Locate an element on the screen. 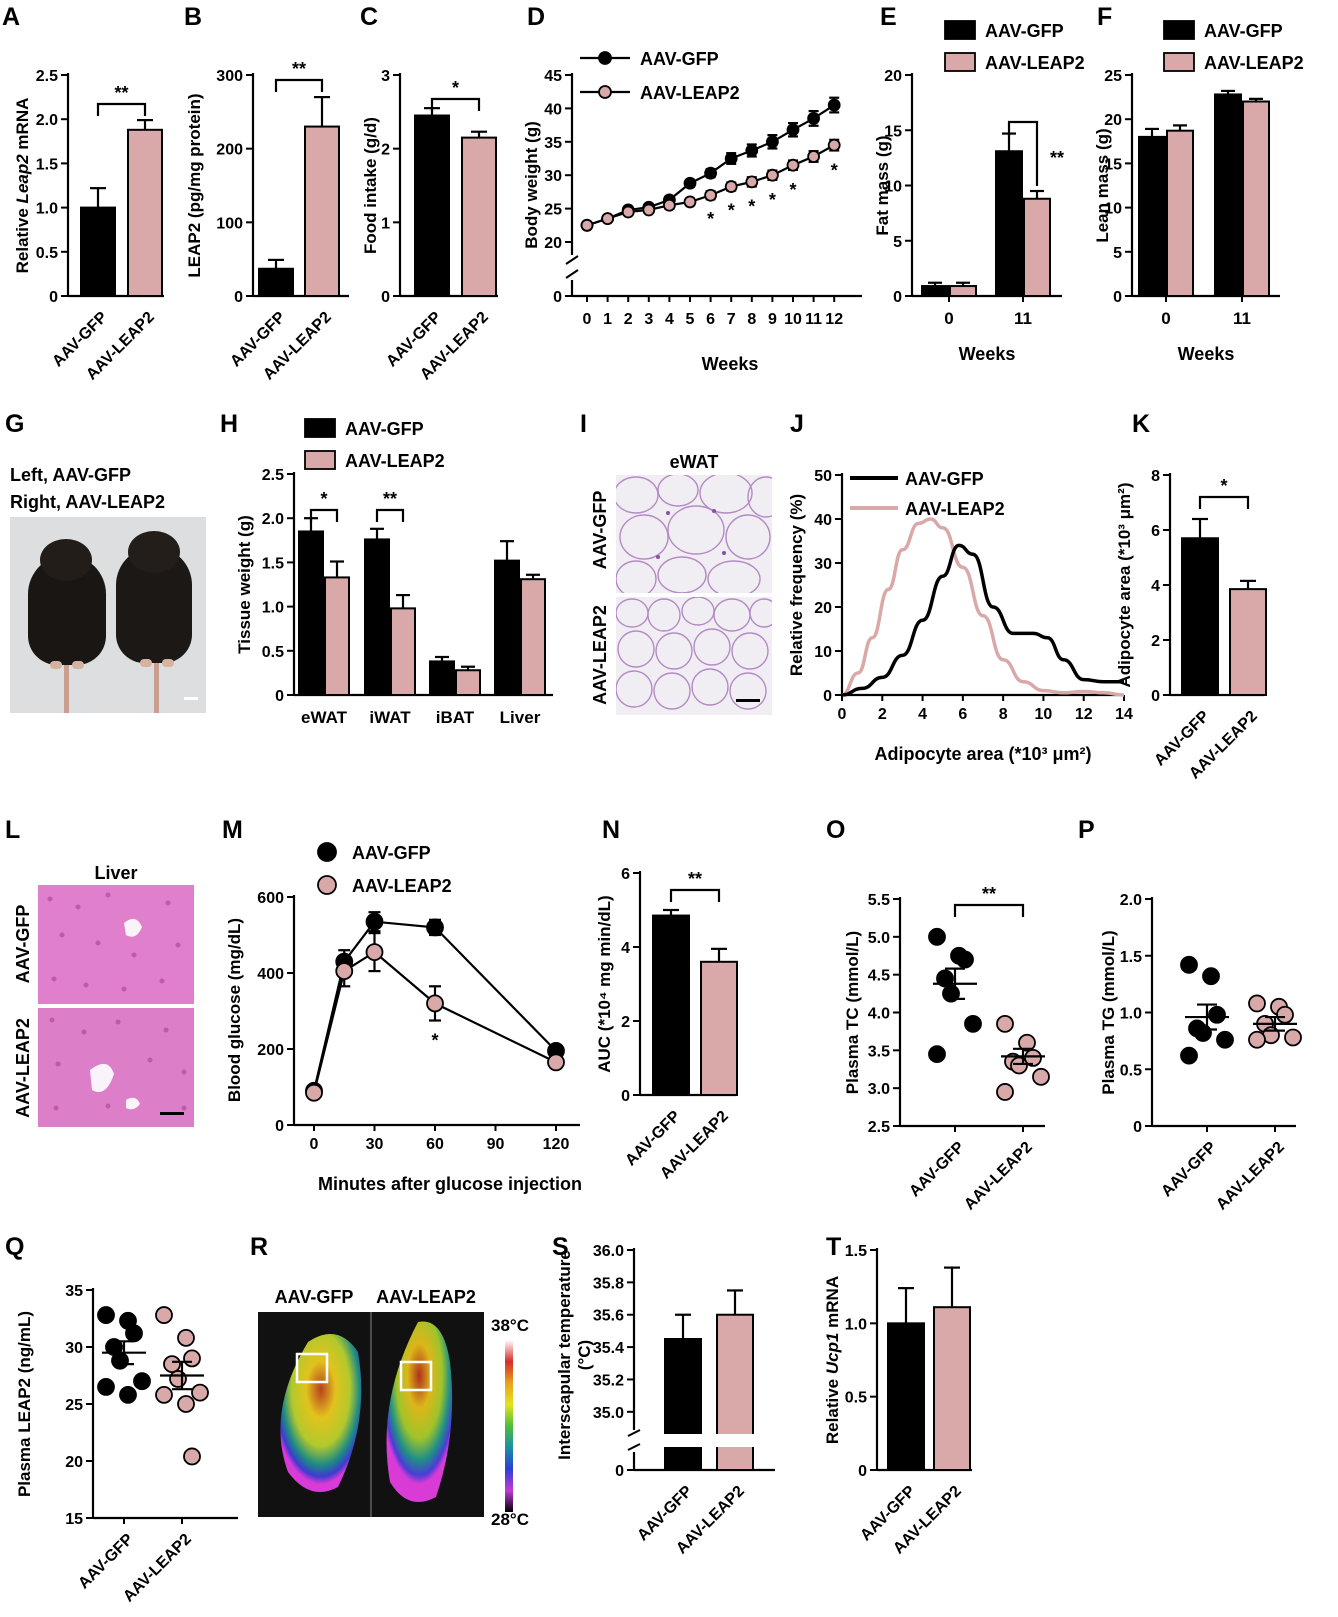 The width and height of the screenshot is (1338, 1617). adipocyte-texture-leap2 is located at coordinates (694, 653).